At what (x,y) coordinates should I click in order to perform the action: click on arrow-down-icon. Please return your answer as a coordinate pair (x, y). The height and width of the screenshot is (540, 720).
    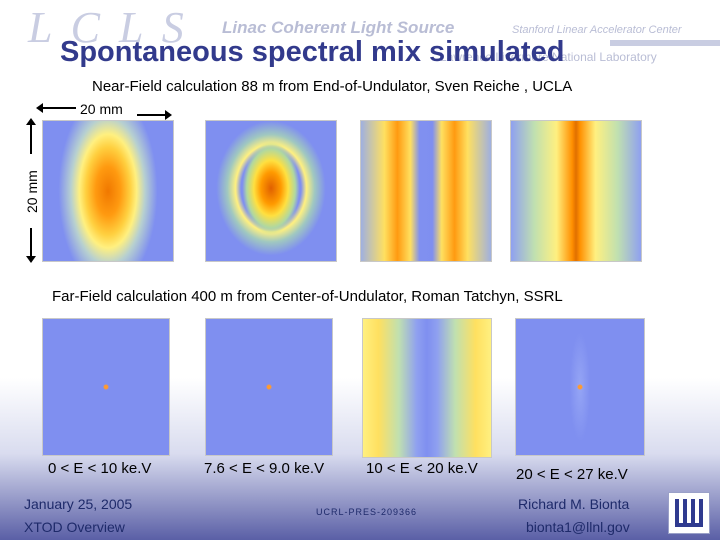
    Looking at the image, I should click on (31, 259).